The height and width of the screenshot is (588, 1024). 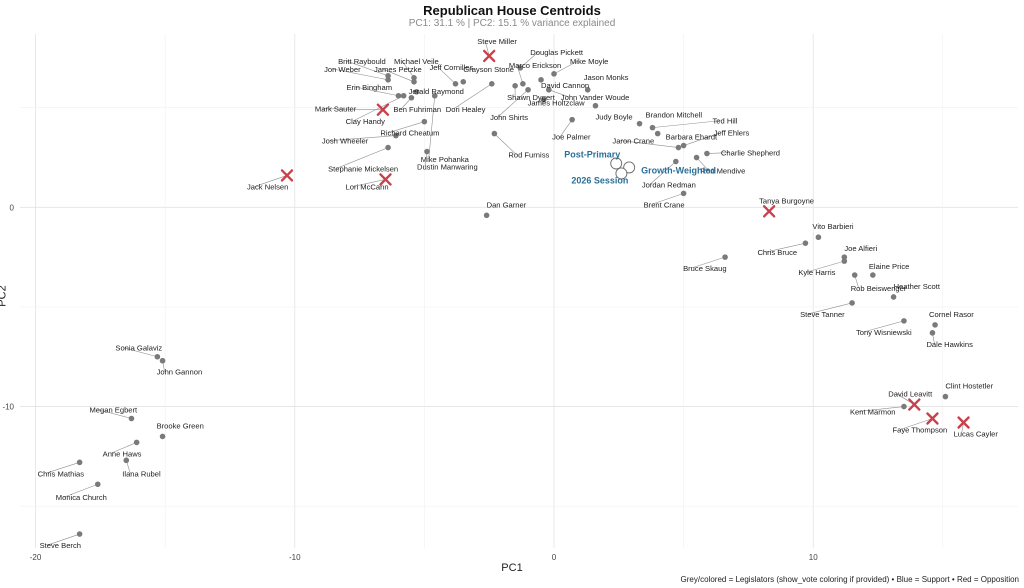 I want to click on legislator-label: Kent Marmon, so click(x=873, y=412).